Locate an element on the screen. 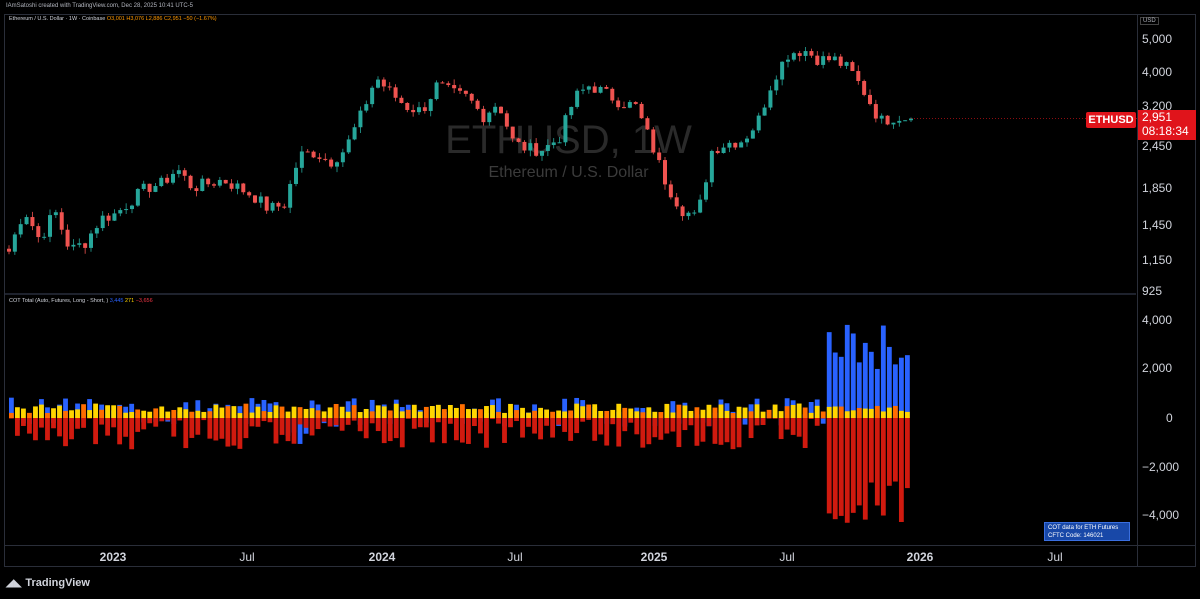 This screenshot has width=1200, height=599. price-legend-title: Ethereum / U.S. Dollar · 1W · Coinbase is located at coordinates (57, 19).